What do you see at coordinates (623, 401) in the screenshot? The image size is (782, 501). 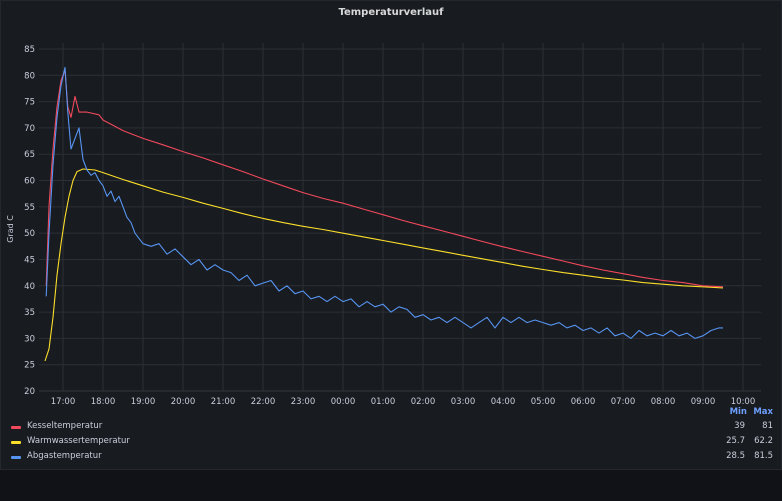 I see `x-tick-label: 07:00` at bounding box center [623, 401].